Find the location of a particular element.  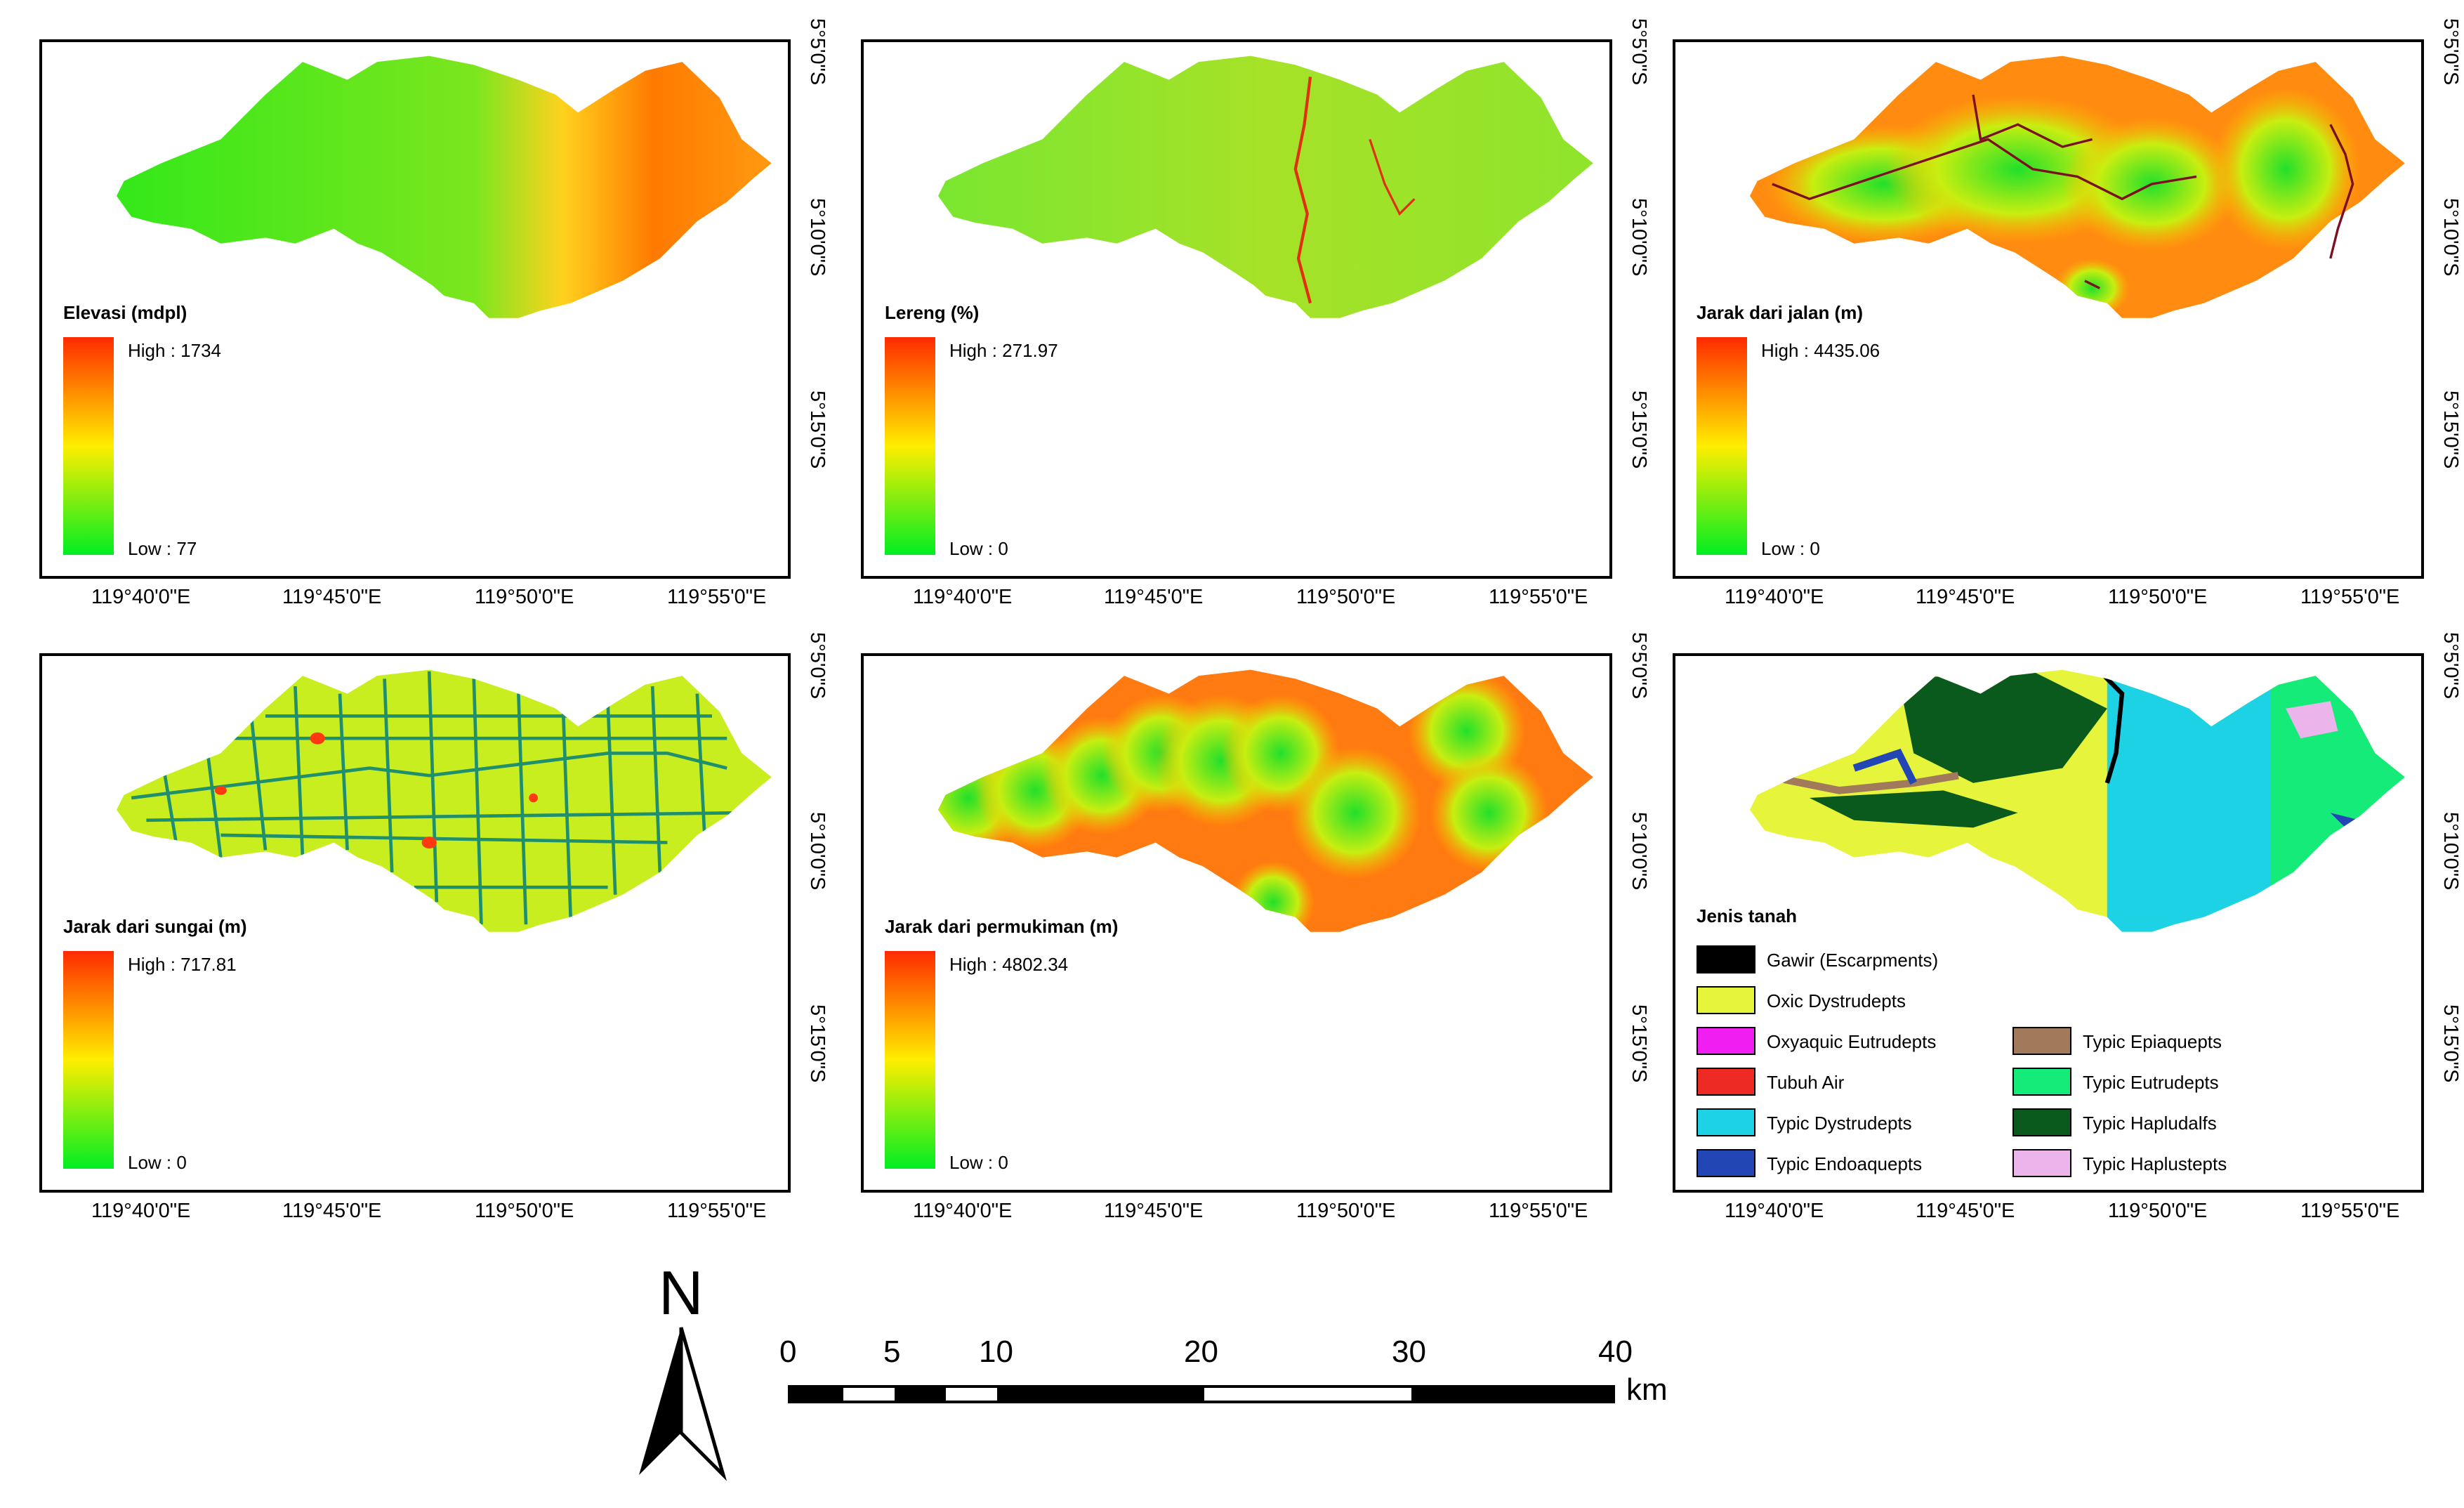

scale-tick-label: 10 is located at coordinates (996, 1352).